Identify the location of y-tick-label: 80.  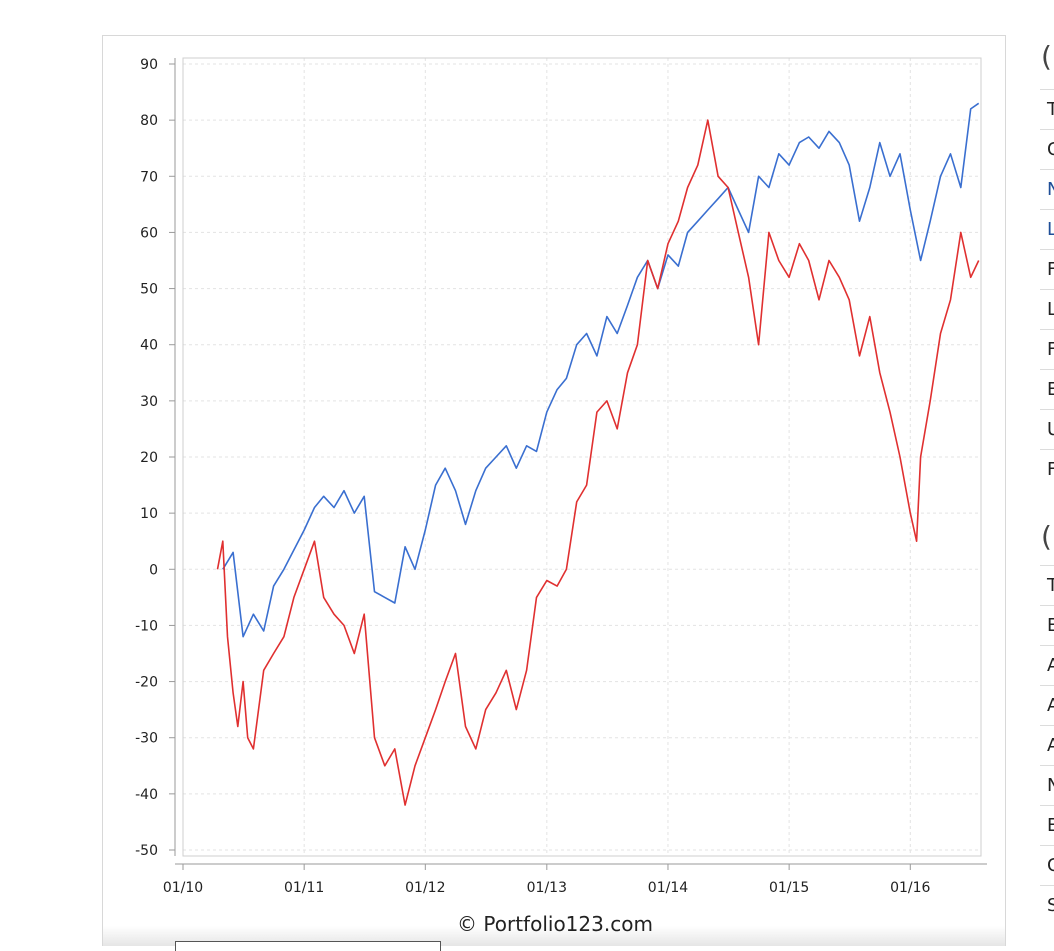
(149, 121).